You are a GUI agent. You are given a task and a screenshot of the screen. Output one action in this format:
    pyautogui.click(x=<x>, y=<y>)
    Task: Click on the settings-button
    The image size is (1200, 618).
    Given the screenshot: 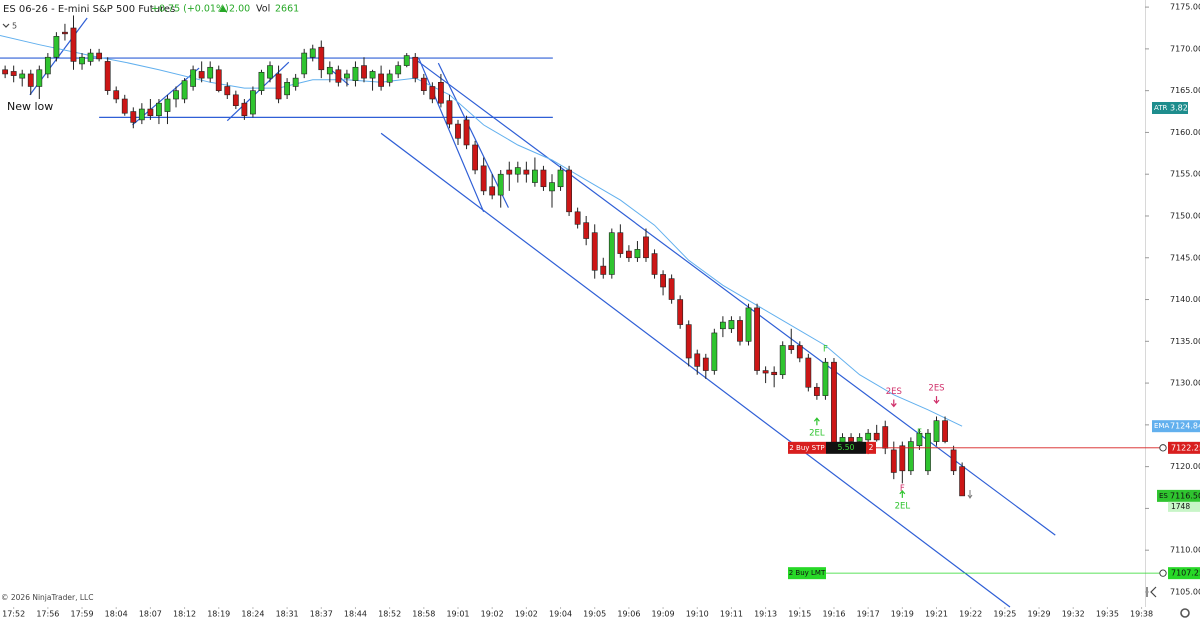 What is the action you would take?
    pyautogui.click(x=1185, y=613)
    